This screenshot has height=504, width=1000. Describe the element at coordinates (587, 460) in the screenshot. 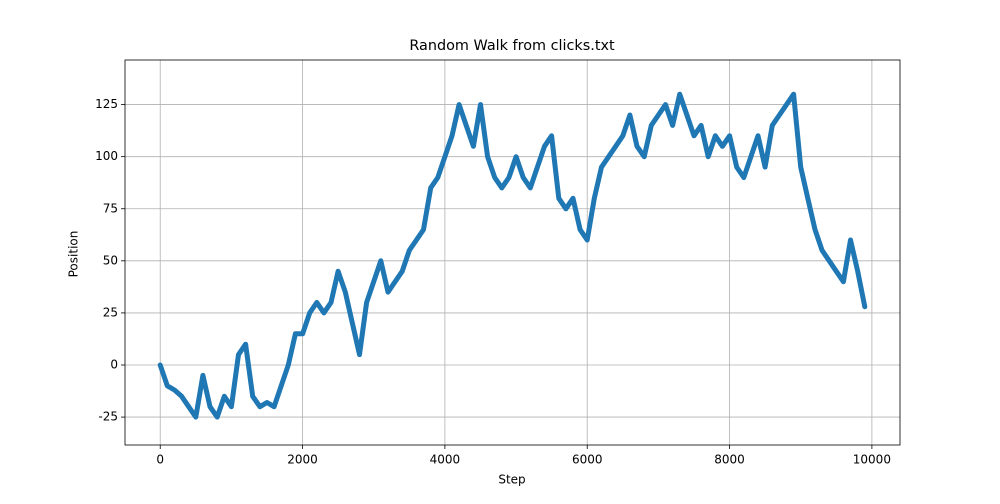

I see `x-tick-label: 6000` at that location.